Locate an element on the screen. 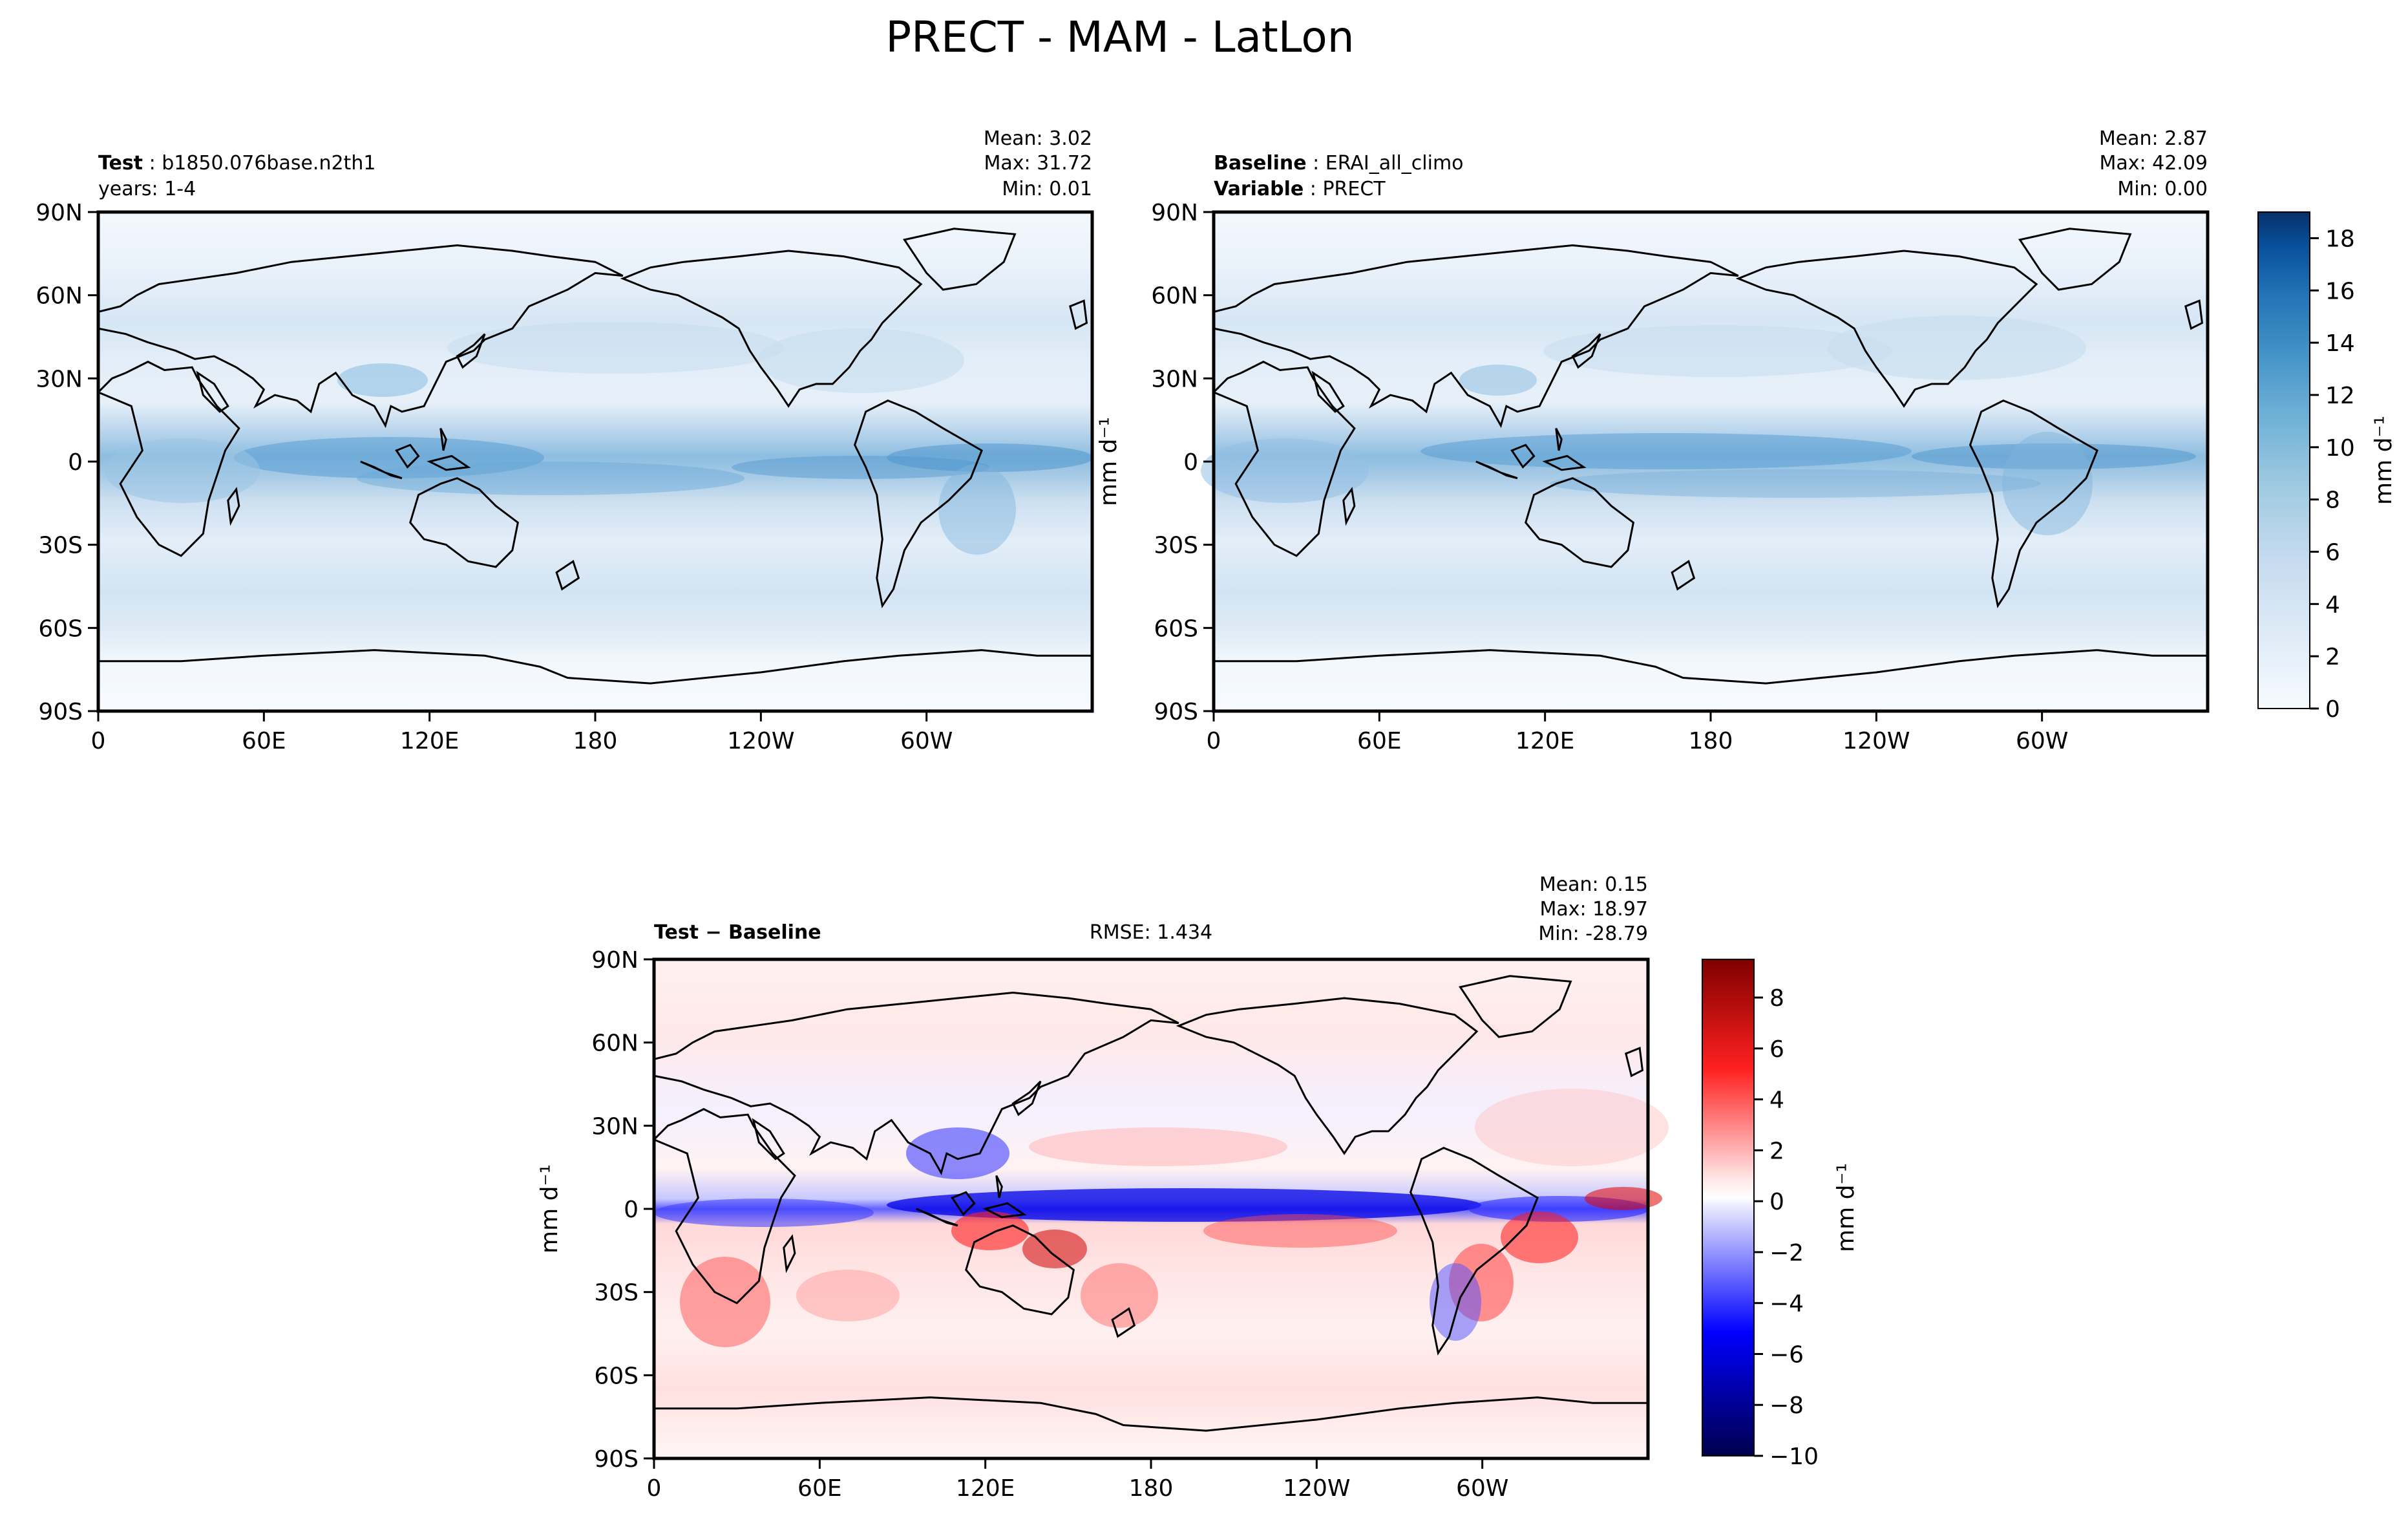 The height and width of the screenshot is (1525, 2408). colorbar-seismic-label: mm d⁻¹ is located at coordinates (1846, 1207).